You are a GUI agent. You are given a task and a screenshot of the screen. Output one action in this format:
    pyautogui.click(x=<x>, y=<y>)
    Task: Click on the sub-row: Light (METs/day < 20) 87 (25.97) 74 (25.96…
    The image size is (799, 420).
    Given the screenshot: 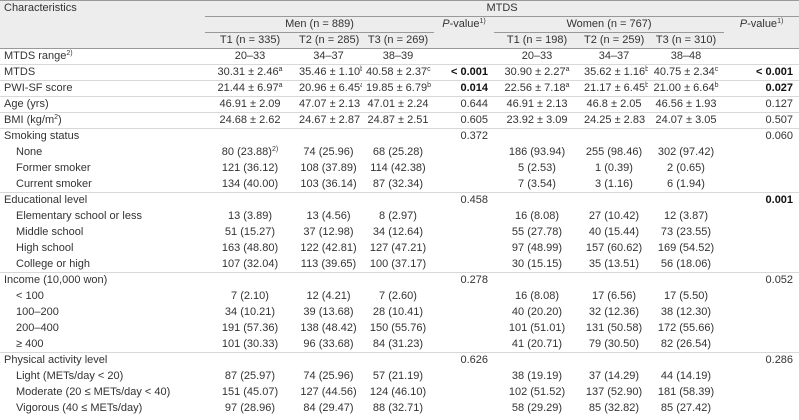 What is the action you would take?
    pyautogui.click(x=399, y=377)
    